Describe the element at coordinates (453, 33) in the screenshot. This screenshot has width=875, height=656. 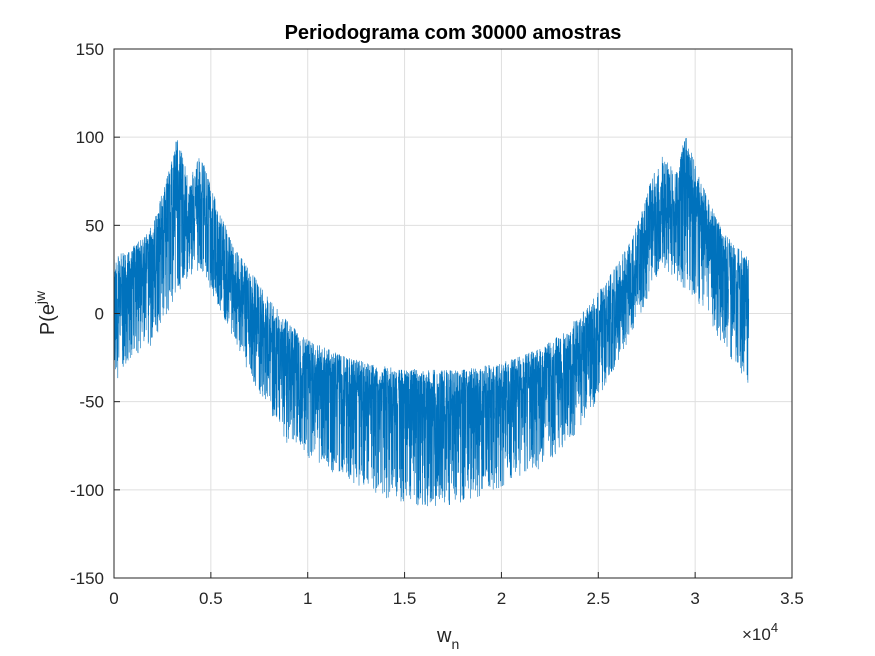
I see `chart-title: Periodograma com 30000 amostras` at that location.